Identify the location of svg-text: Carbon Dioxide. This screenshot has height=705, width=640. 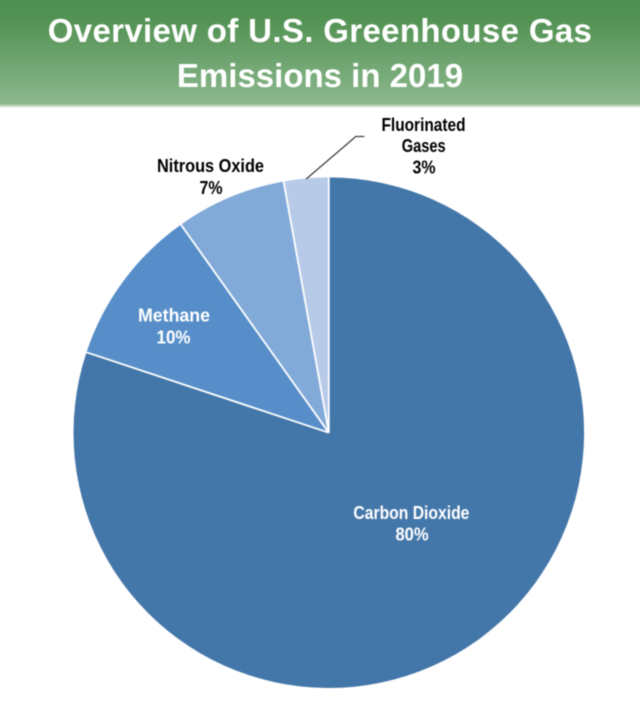
(411, 513).